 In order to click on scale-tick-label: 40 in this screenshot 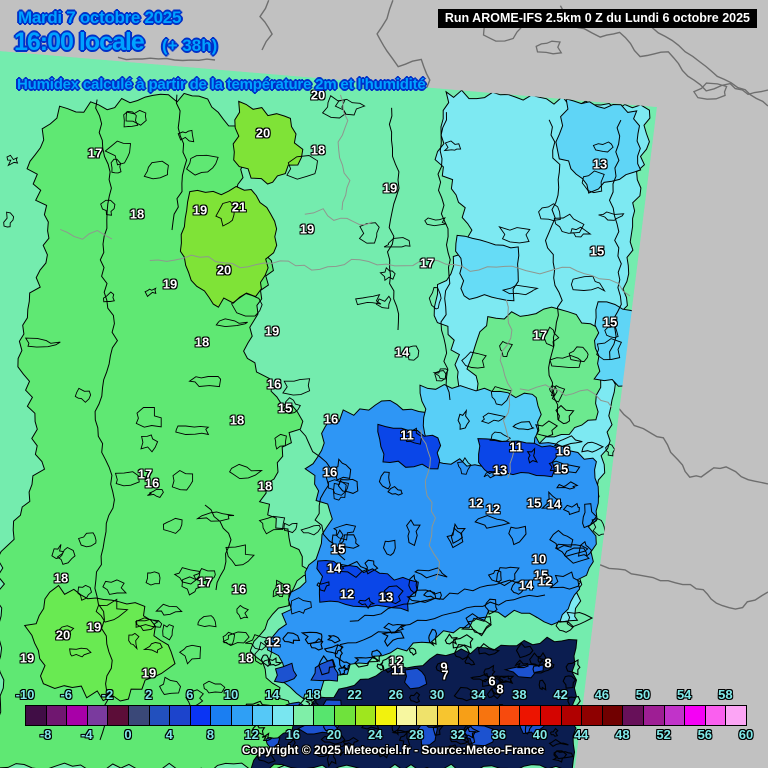, I will do `click(540, 734)`.